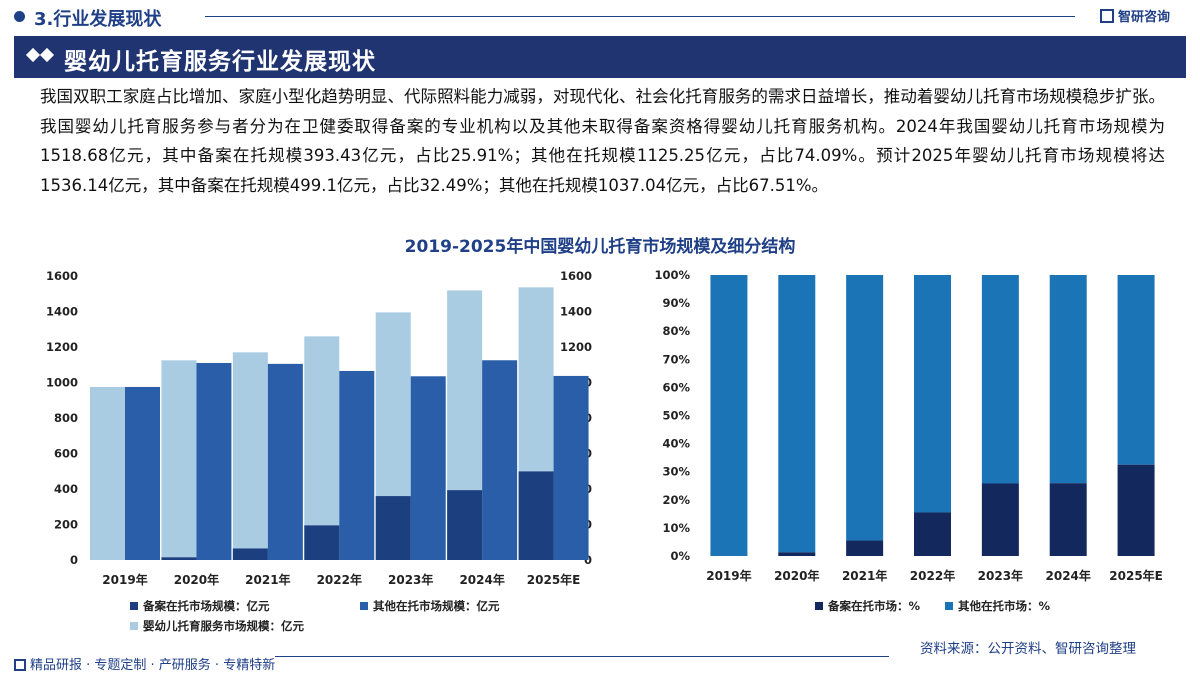 This screenshot has height=674, width=1200. Describe the element at coordinates (1144, 17) in the screenshot. I see `brand-name: 智研咨询` at that location.